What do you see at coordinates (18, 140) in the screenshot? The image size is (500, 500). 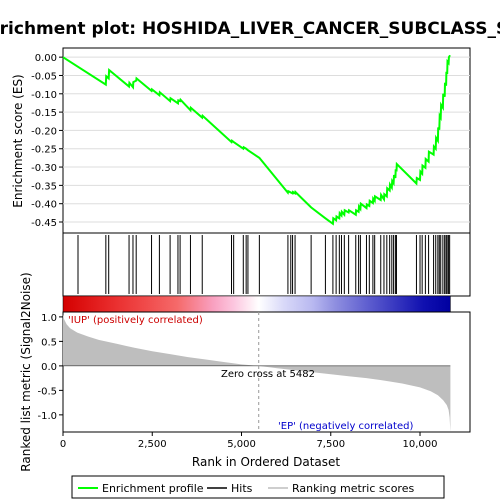 I see `es-y-axis-label: Enrichment score (ES)` at bounding box center [18, 140].